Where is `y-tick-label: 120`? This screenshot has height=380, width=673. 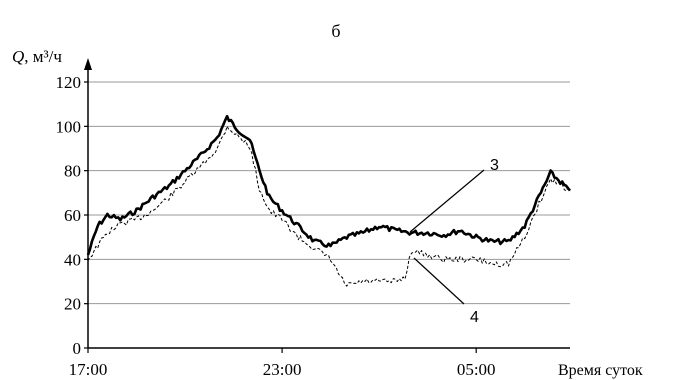 y-tick-label: 120 is located at coordinates (69, 82).